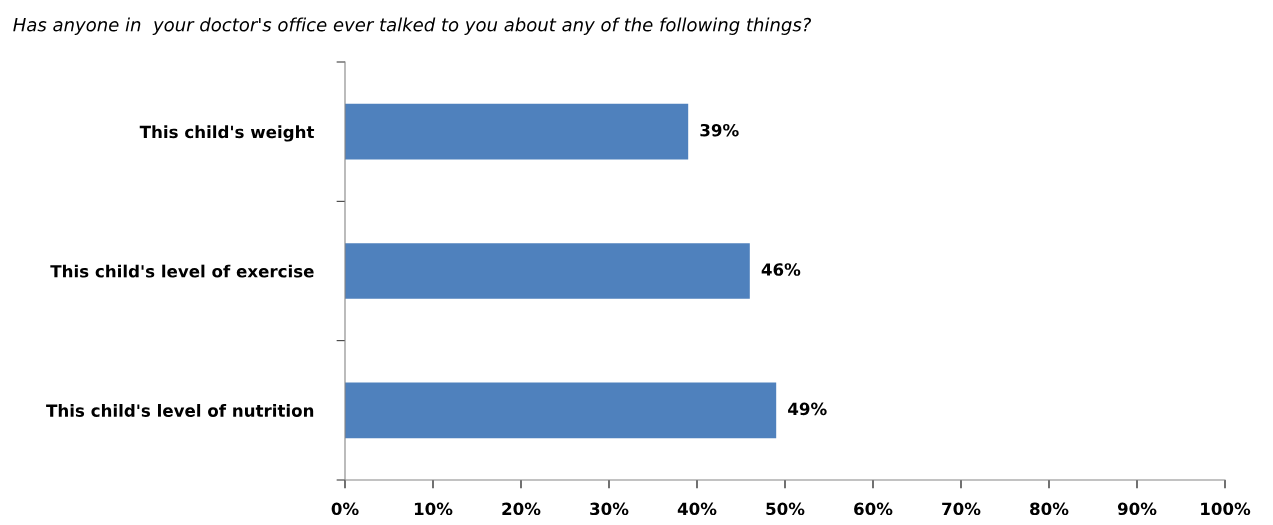  I want to click on x-tick-label: 10%, so click(433, 509).